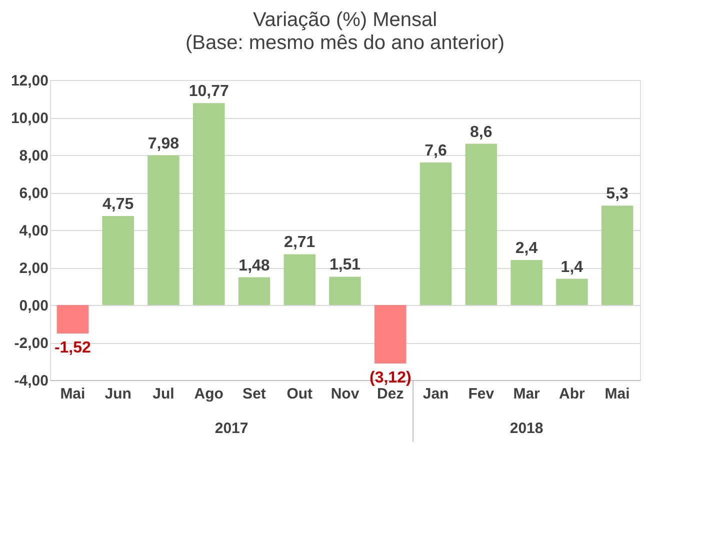  What do you see at coordinates (526, 248) in the screenshot?
I see `data-label: 2,4` at bounding box center [526, 248].